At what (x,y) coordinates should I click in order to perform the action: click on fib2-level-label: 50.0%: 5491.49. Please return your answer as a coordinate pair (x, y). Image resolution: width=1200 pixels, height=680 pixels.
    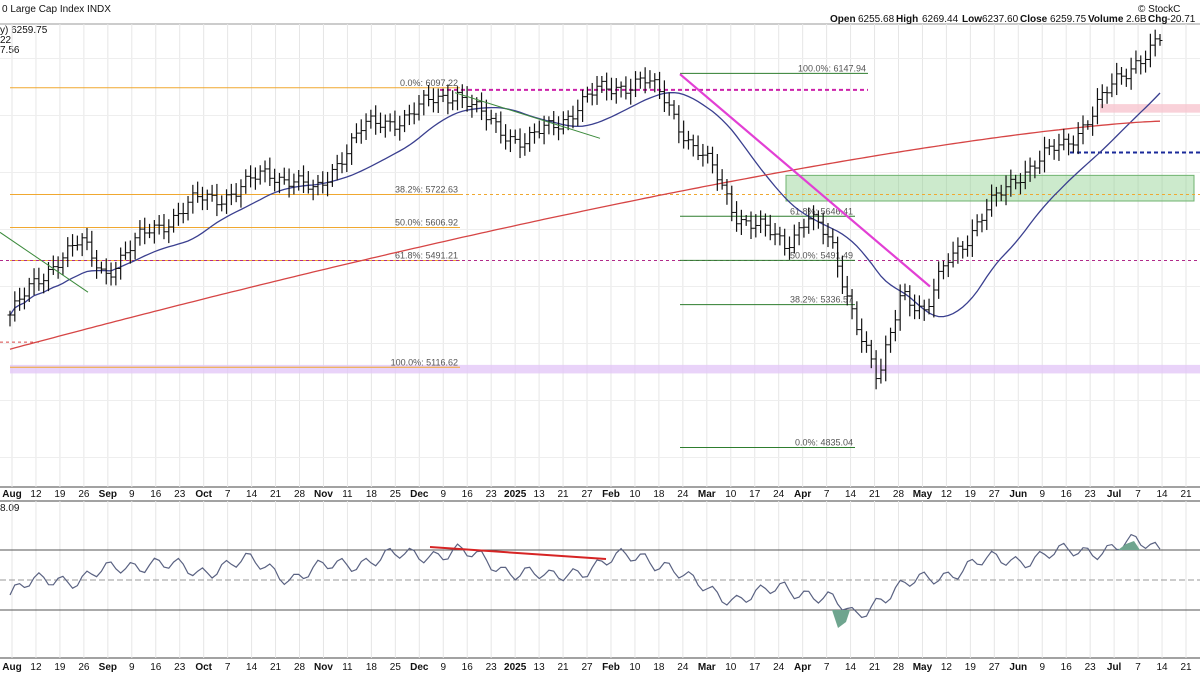
    Looking at the image, I should click on (821, 255).